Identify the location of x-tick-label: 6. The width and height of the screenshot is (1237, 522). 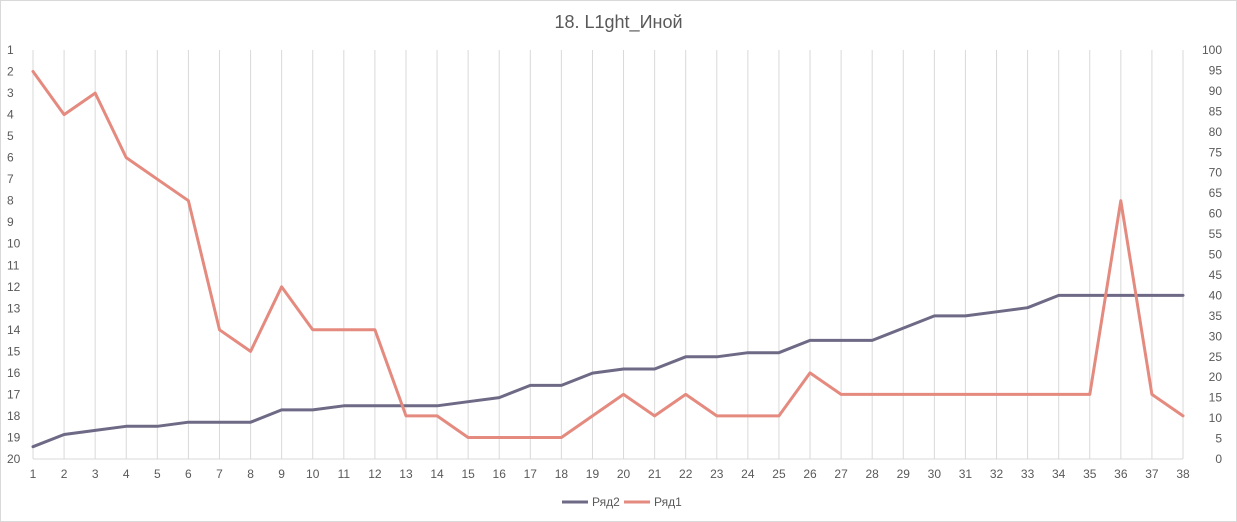
(188, 474).